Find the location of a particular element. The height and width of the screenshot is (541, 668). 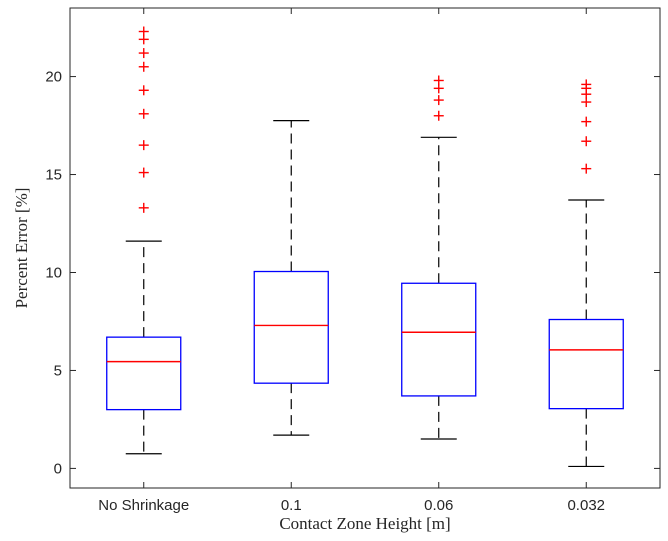

y-tick-label: 10 is located at coordinates (53, 272).